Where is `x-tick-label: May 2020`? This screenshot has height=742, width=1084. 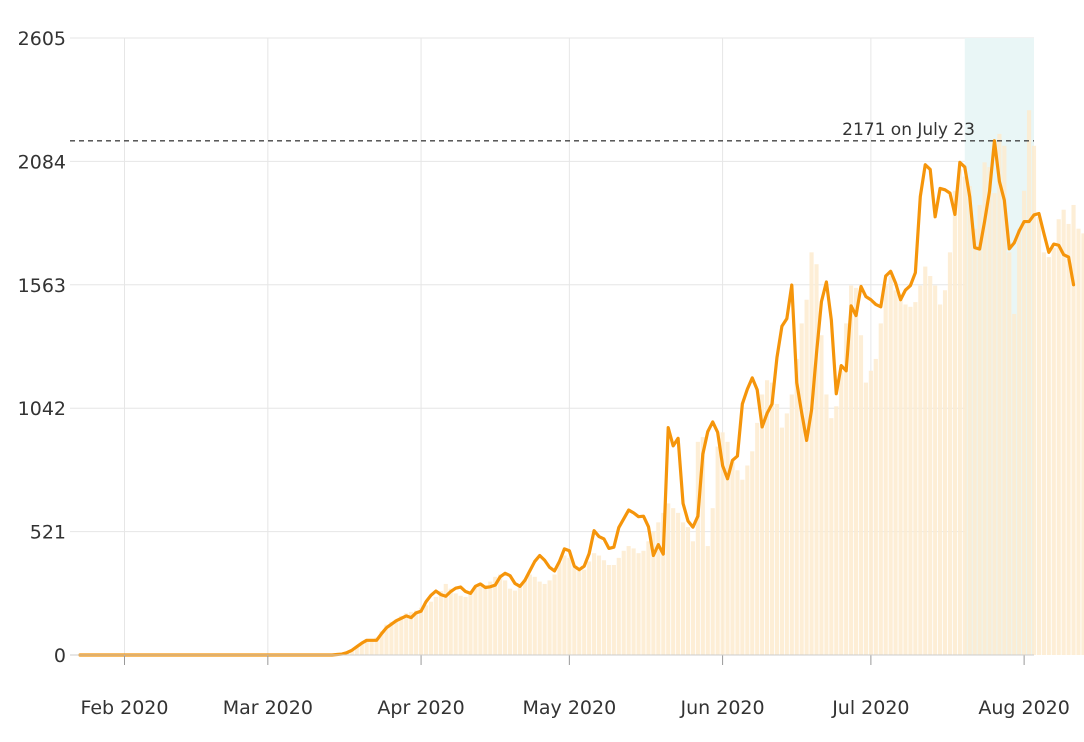
x-tick-label: May 2020 is located at coordinates (570, 708).